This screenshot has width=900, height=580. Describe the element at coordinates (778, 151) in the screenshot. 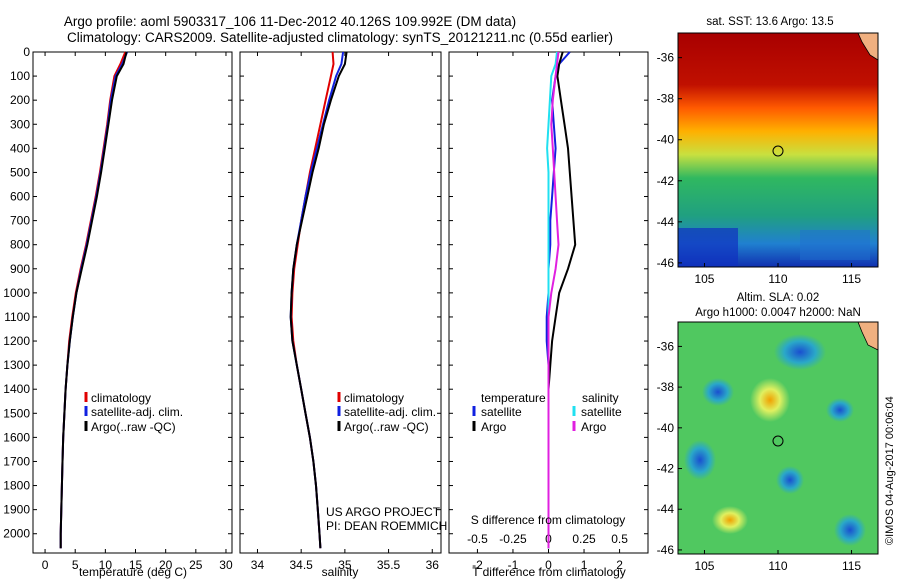

I see `sst-argo-location-marker` at that location.